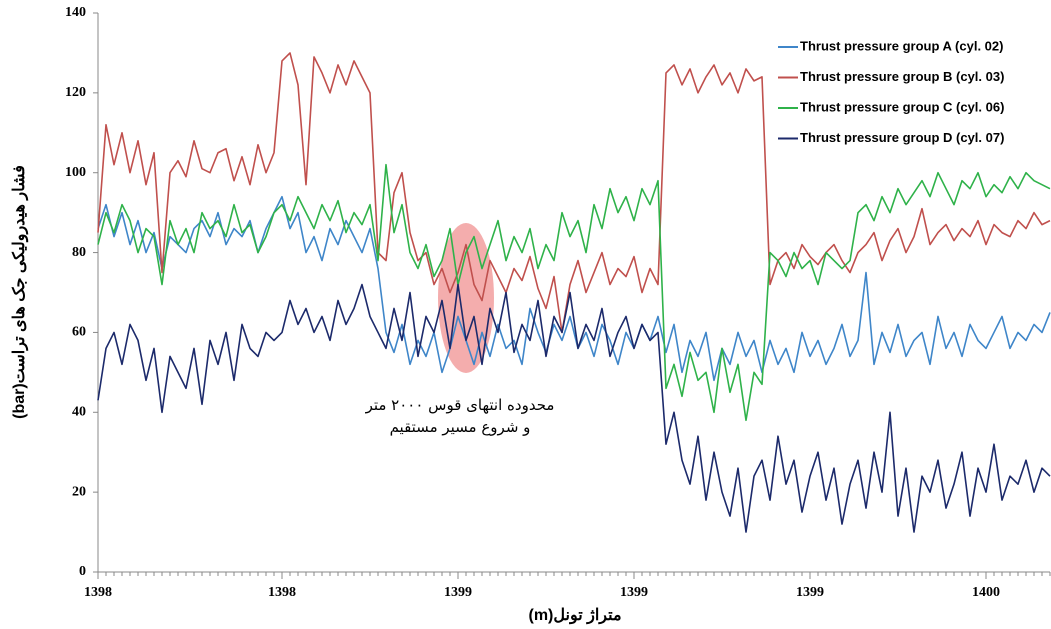 This screenshot has height=629, width=1051. I want to click on y-tick-label: 80, so click(79, 252).